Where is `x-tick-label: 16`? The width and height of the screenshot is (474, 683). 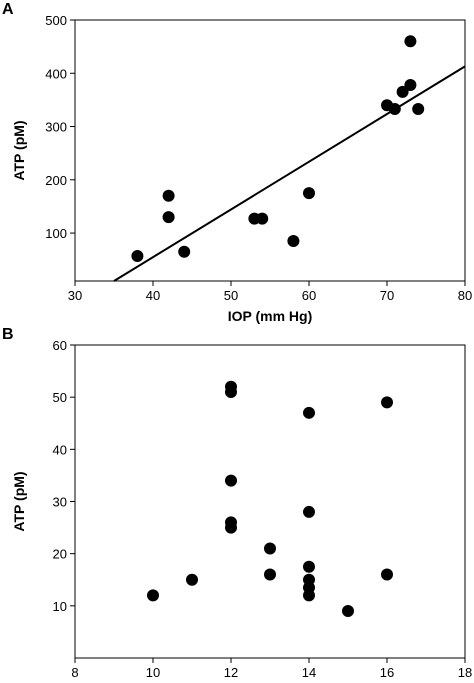
x-tick-label: 16 is located at coordinates (387, 672).